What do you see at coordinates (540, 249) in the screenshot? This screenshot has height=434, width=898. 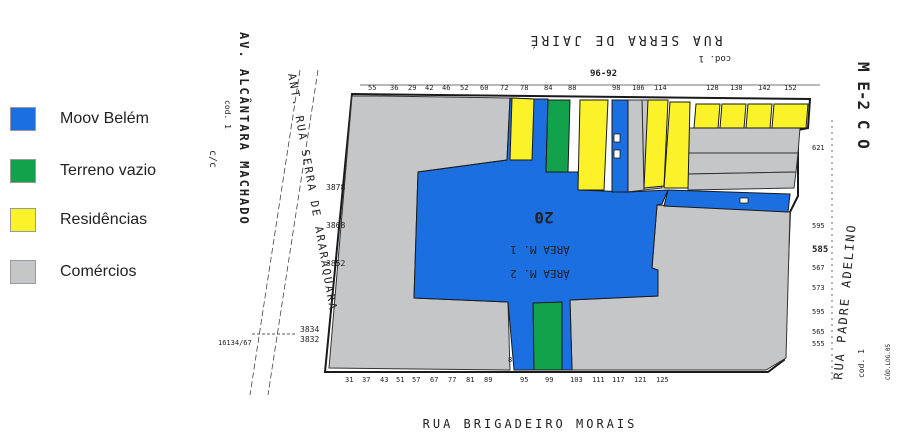 I see `area-m1-label: ÁREA M. 1` at bounding box center [540, 249].